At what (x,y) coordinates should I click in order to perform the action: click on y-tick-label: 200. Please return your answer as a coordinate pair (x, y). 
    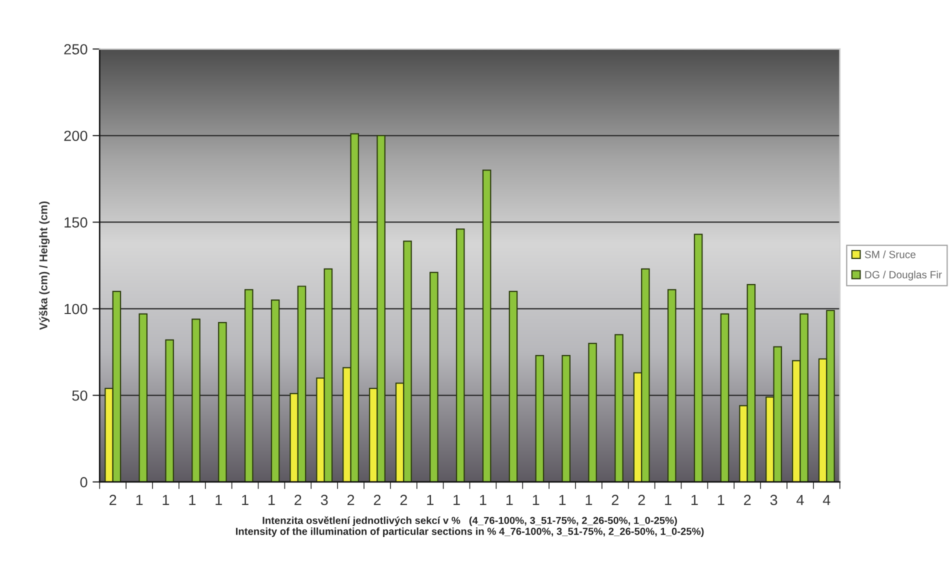
    Looking at the image, I should click on (76, 136).